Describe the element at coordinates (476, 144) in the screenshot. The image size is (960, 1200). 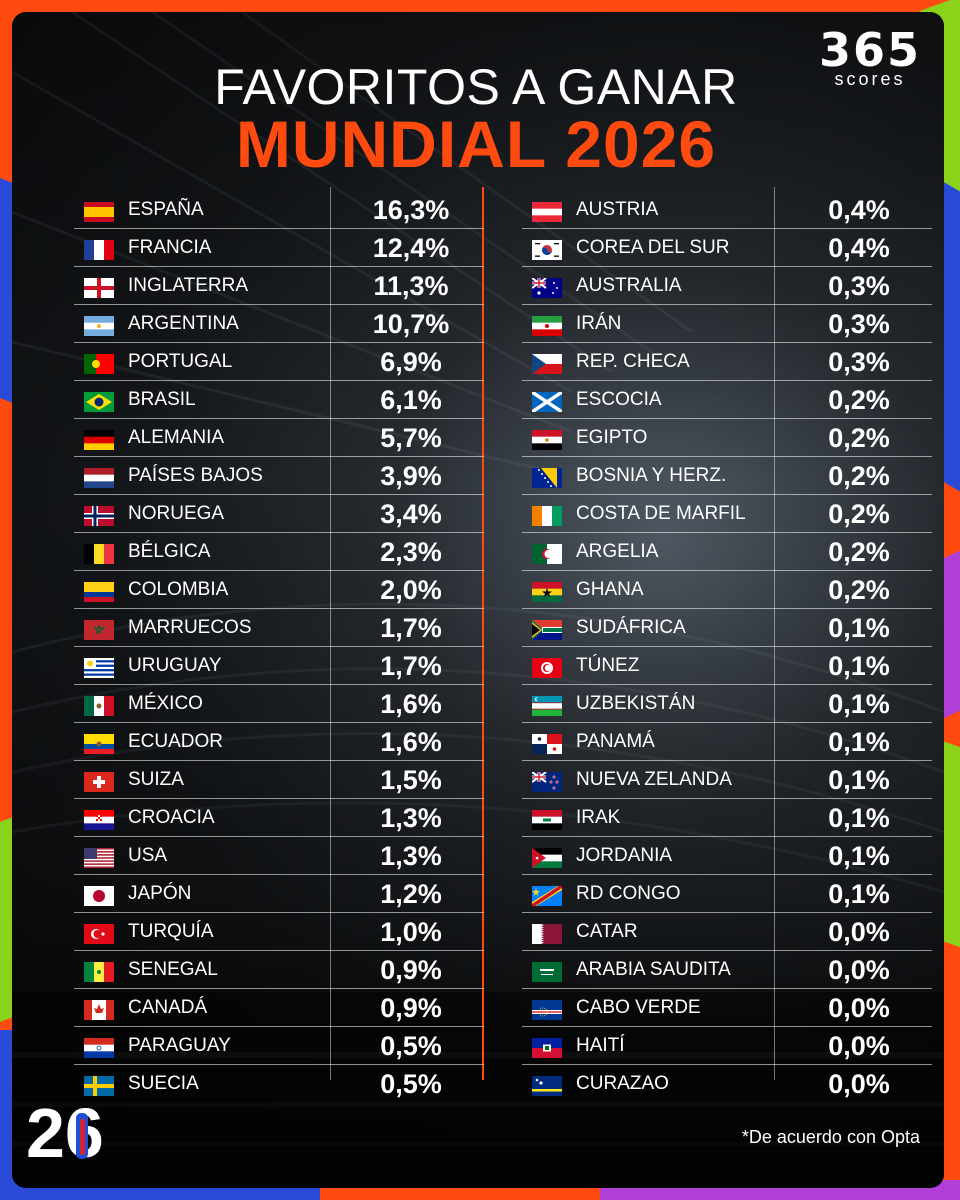
I see `page-subtitle: MUNDIAL 2026` at that location.